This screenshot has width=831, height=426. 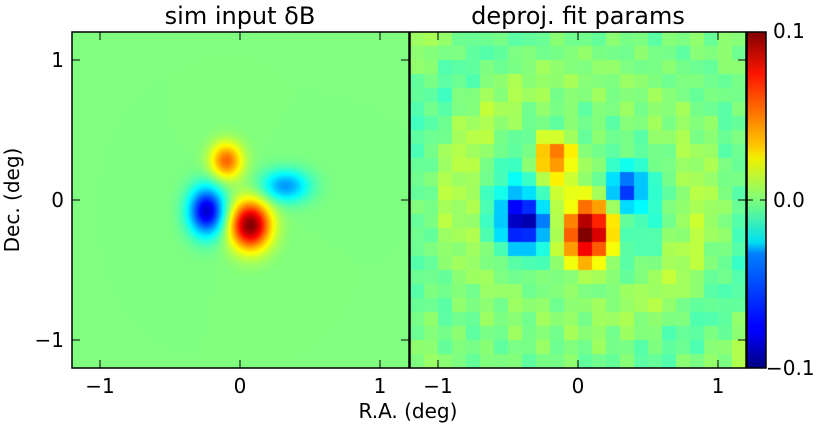 I want to click on x-axis-label: R.A. (deg), so click(x=408, y=411).